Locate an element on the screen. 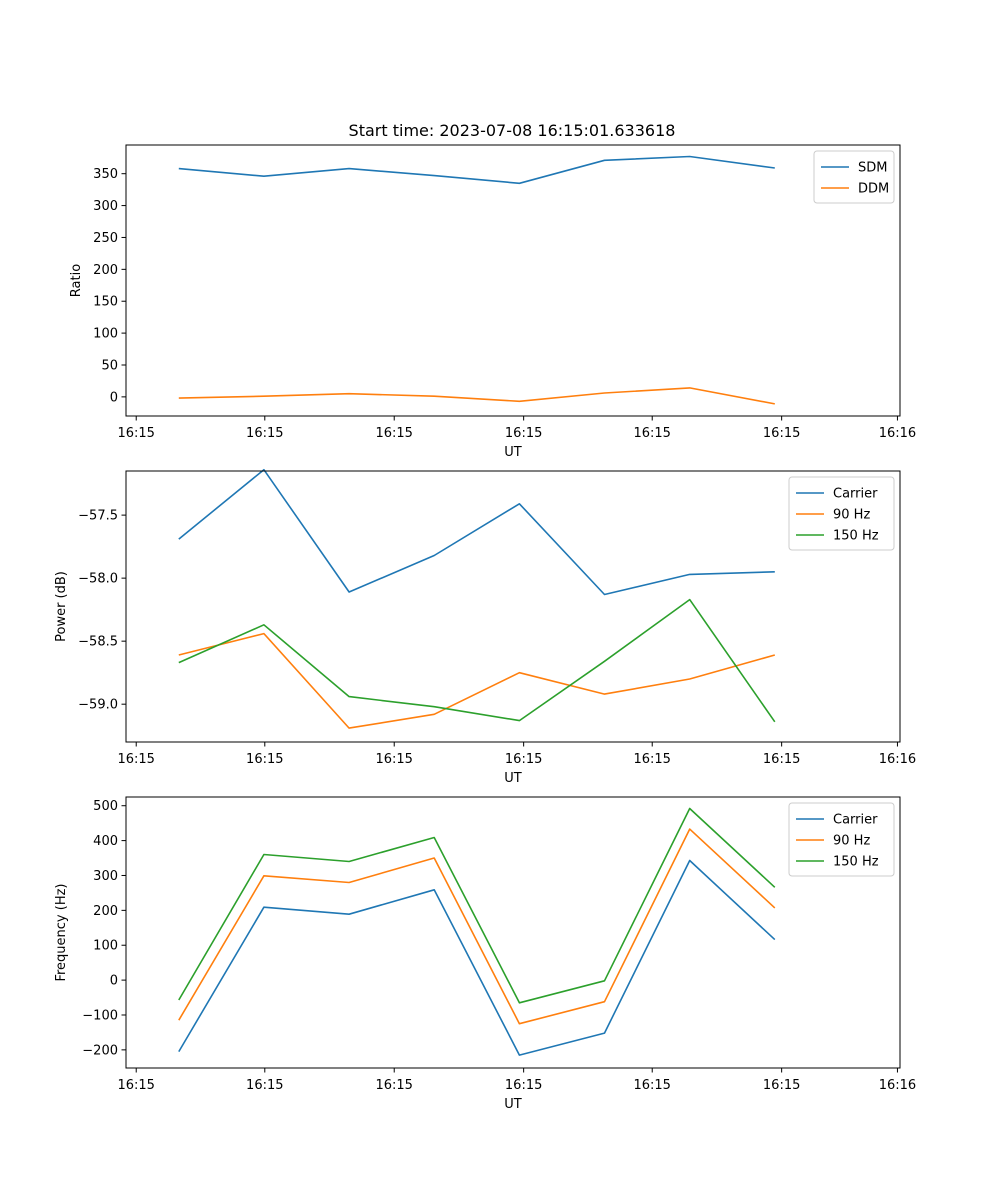  ratio-series-line-sdm is located at coordinates (476, 170).